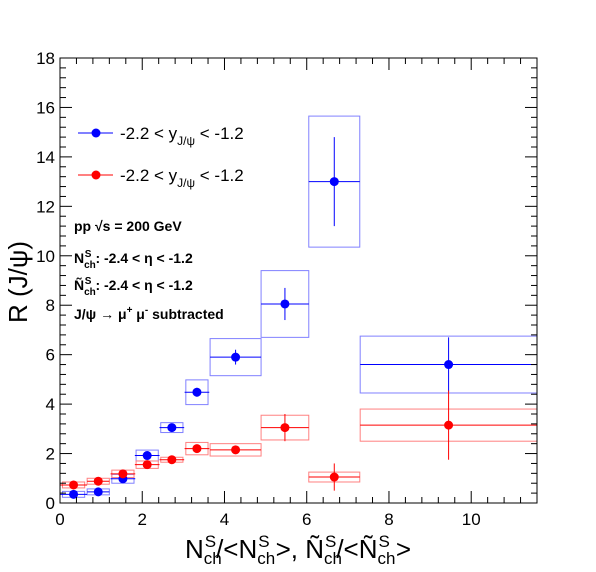  What do you see at coordinates (172, 460) in the screenshot?
I see `point-s1-p4` at bounding box center [172, 460].